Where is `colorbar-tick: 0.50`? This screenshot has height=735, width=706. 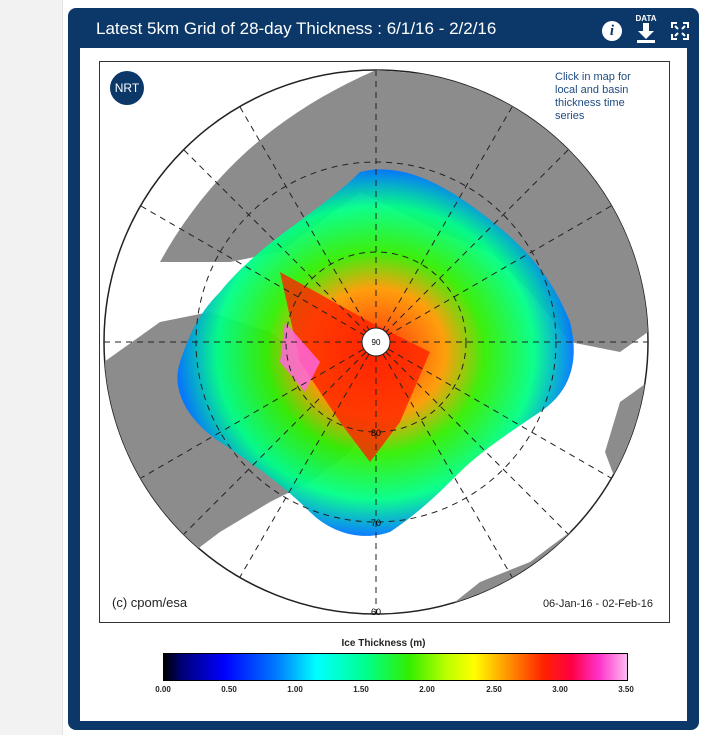 colorbar-tick: 0.50 is located at coordinates (229, 689).